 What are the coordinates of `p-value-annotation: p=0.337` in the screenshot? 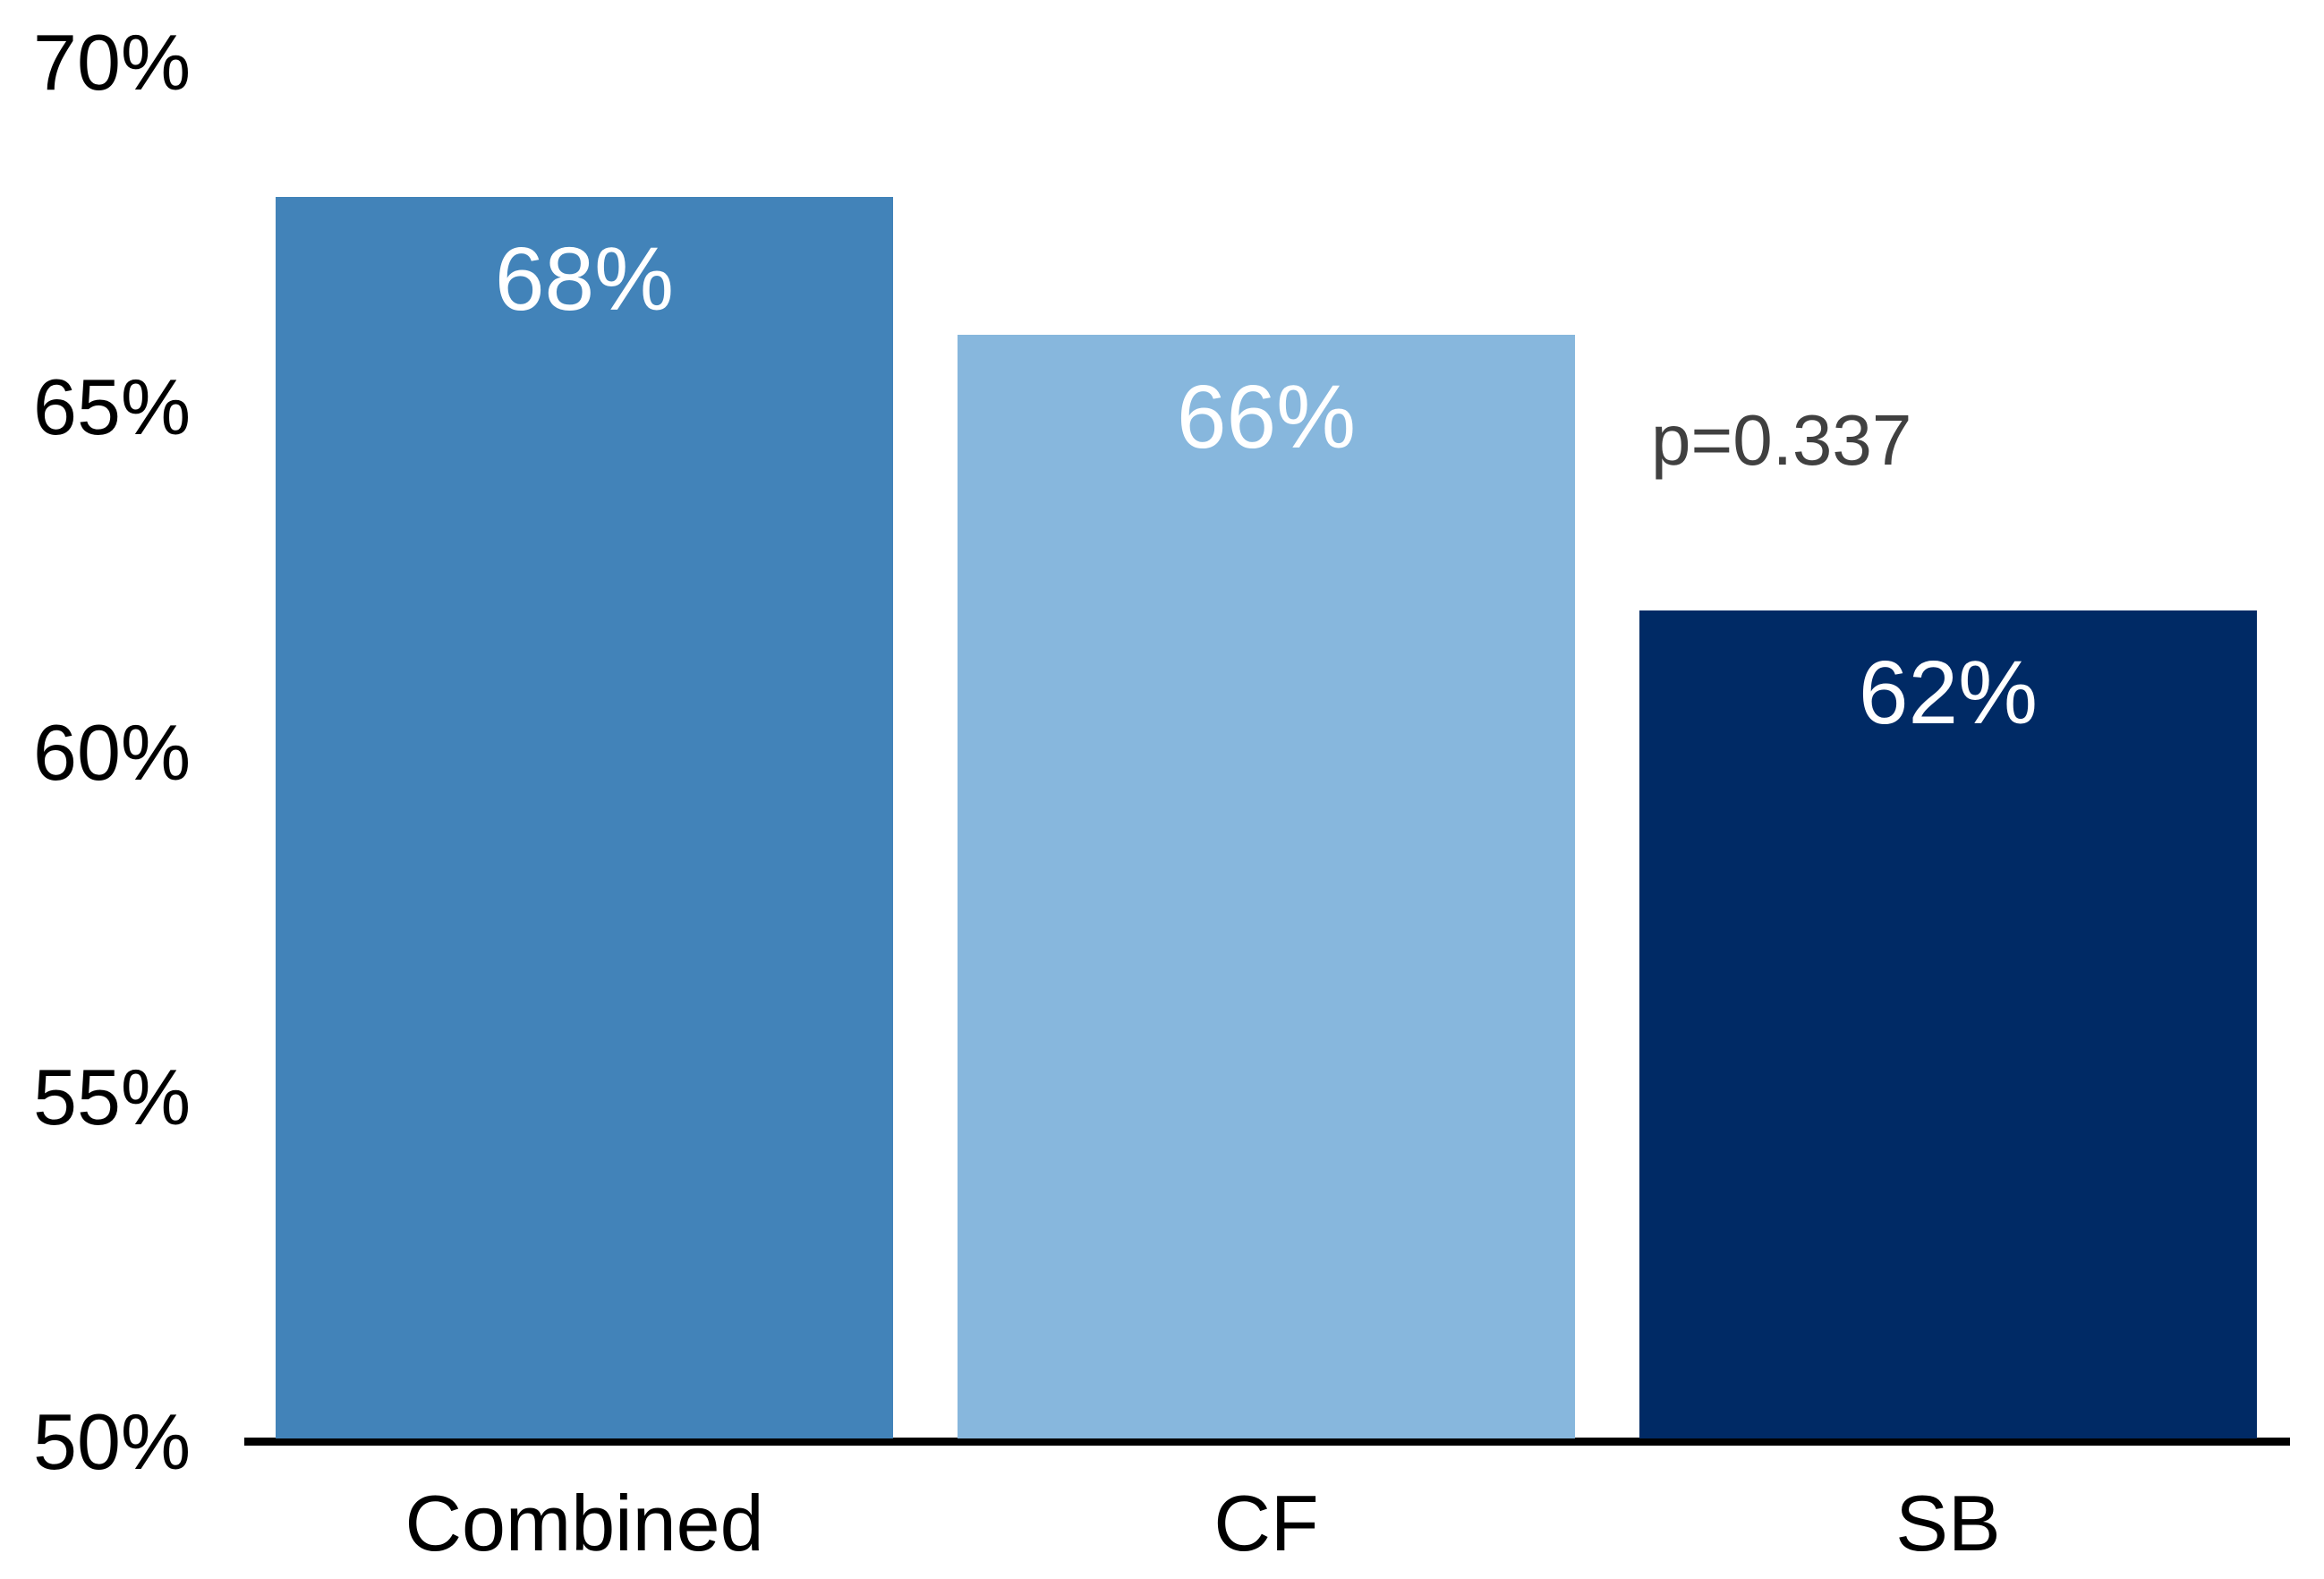 It's located at (1781, 440).